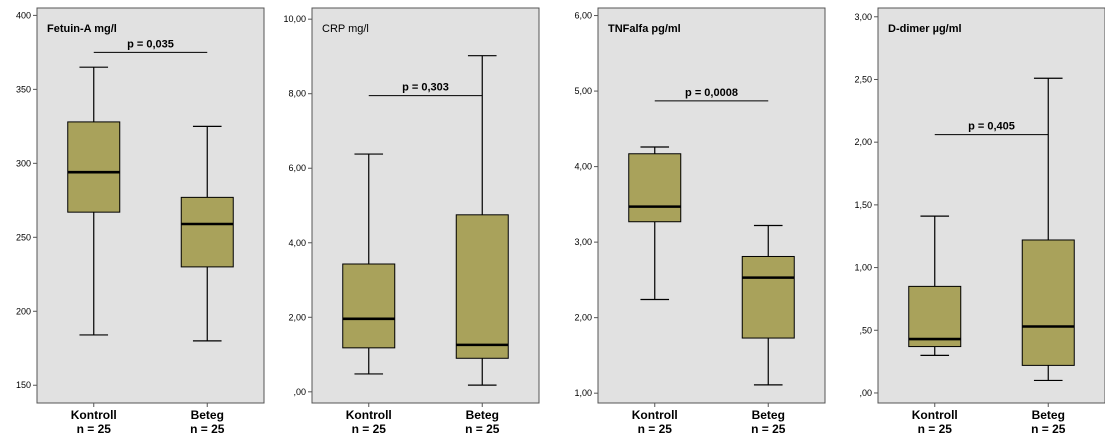  I want to click on y-tick-label: 8,00, so click(297, 94).